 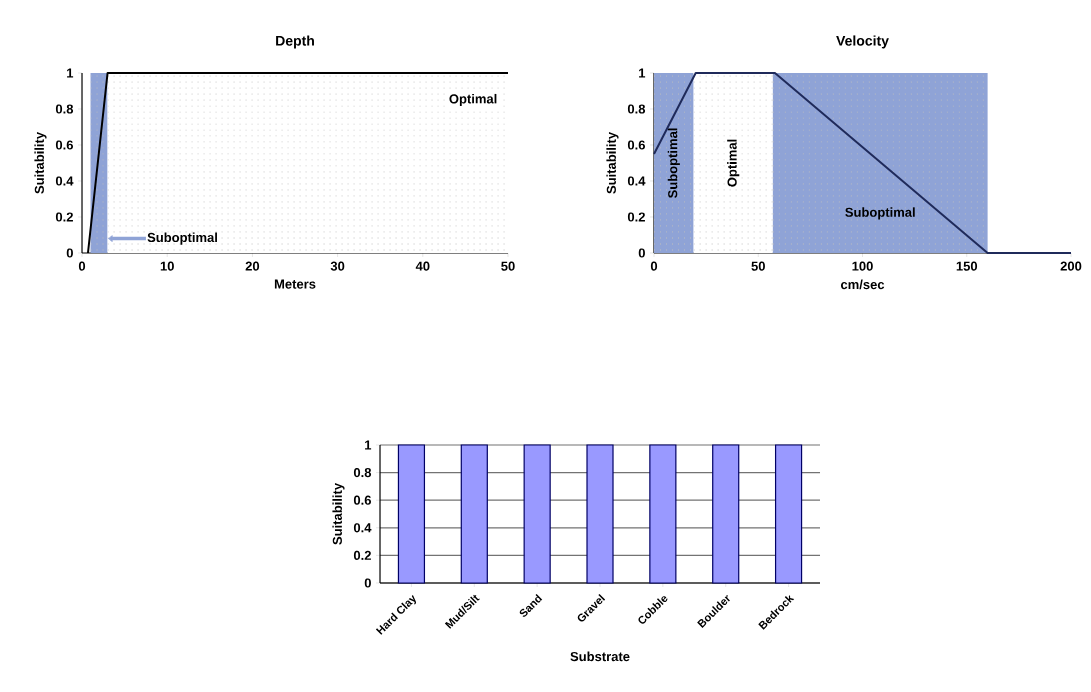 I want to click on x-axis-title: Substrate, so click(x=600, y=656).